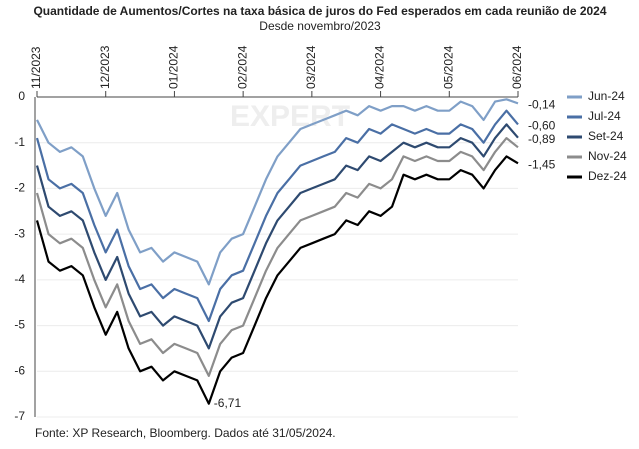  What do you see at coordinates (105, 67) in the screenshot?
I see `x-tick-label: 12/2023` at bounding box center [105, 67].